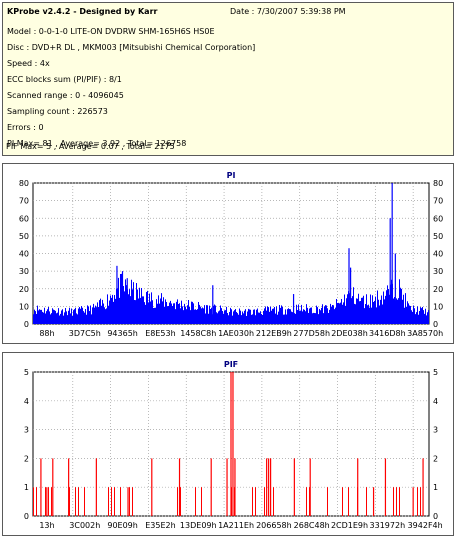 This screenshot has height=539, width=458. Describe the element at coordinates (46, 333) in the screenshot. I see `x-tick-label: 88h` at that location.